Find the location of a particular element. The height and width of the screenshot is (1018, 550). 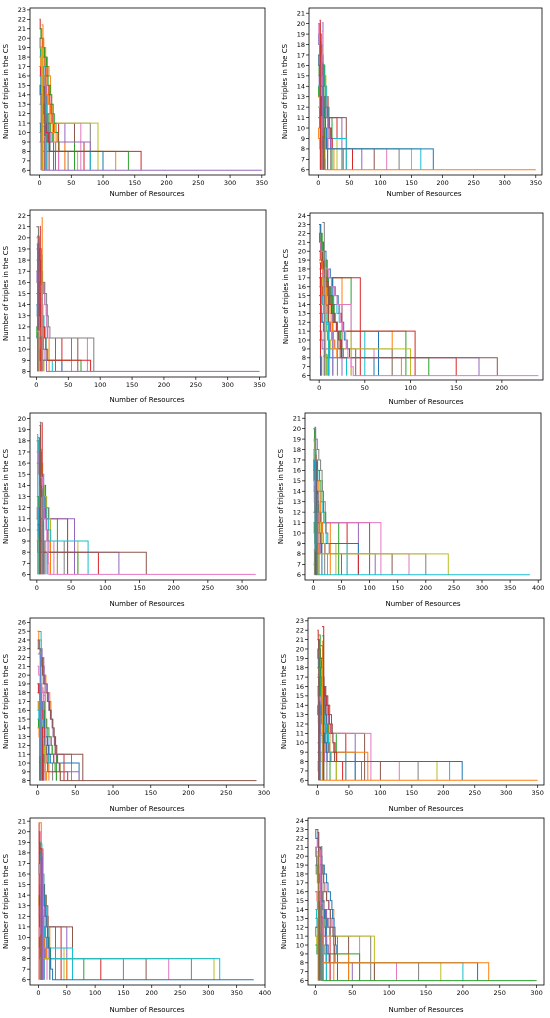

y-tick-label: 24 is located at coordinates (302, 216).